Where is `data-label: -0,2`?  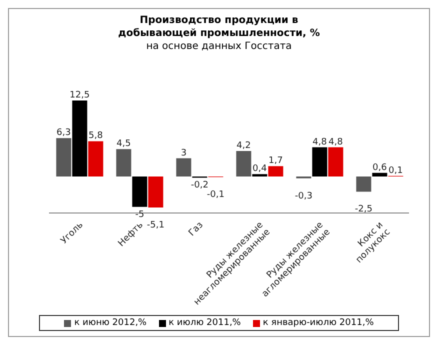
data-label: -0,2 is located at coordinates (199, 185).